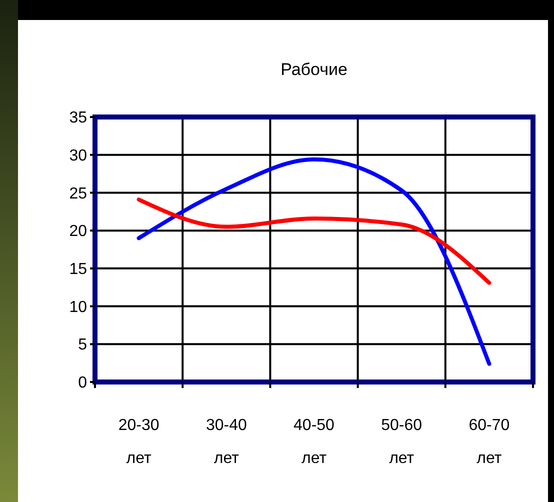 Image resolution: width=554 pixels, height=502 pixels. Describe the element at coordinates (489, 442) in the screenshot. I see `x-tick-label: 60-70 лет` at that location.